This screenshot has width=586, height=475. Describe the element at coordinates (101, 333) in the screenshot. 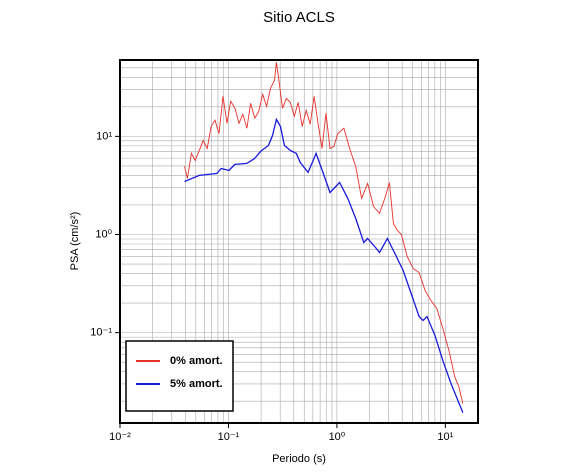

I see `y-tick-label: 10⁻¹` at that location.